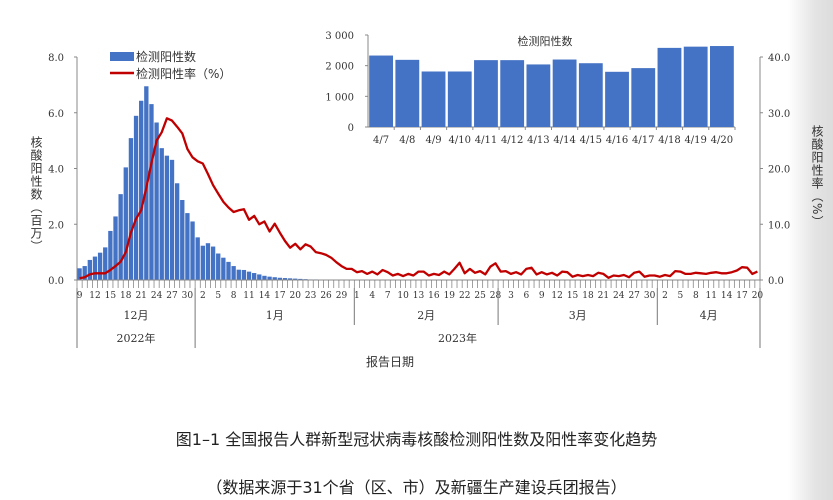 This screenshot has height=500, width=833. What do you see at coordinates (450, 296) in the screenshot?
I see `x-tick-label: 19` at bounding box center [450, 296].